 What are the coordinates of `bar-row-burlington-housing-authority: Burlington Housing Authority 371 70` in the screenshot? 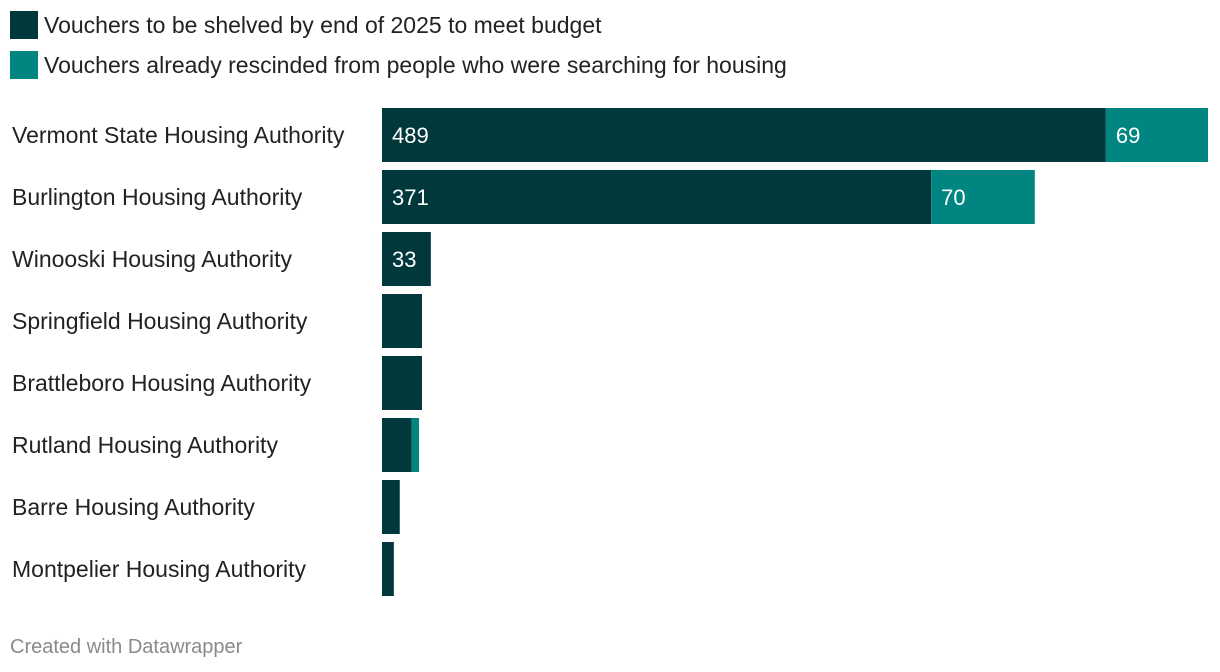 It's located at (523, 197).